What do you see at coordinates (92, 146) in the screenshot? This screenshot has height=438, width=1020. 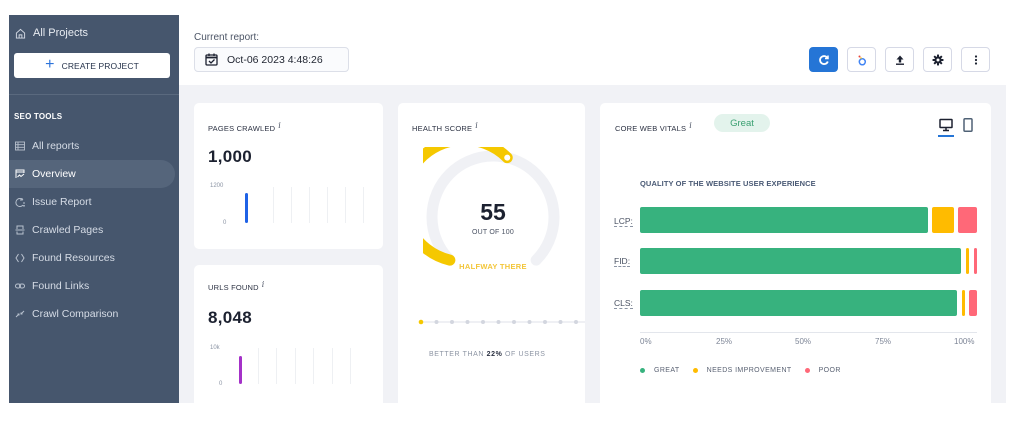 I see `sidebar-item-all-reports: All reports` at bounding box center [92, 146].